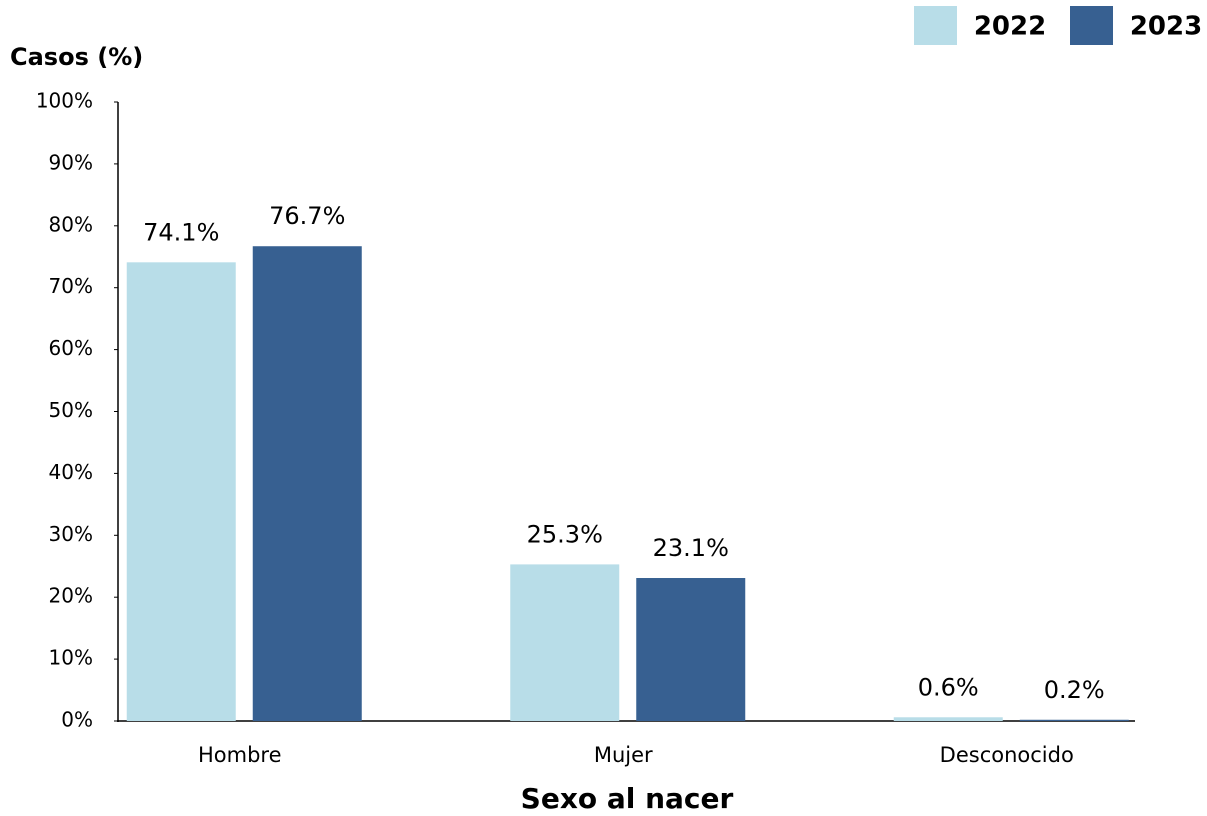 The width and height of the screenshot is (1207, 816). I want to click on value-label: 23.1%, so click(691, 548).